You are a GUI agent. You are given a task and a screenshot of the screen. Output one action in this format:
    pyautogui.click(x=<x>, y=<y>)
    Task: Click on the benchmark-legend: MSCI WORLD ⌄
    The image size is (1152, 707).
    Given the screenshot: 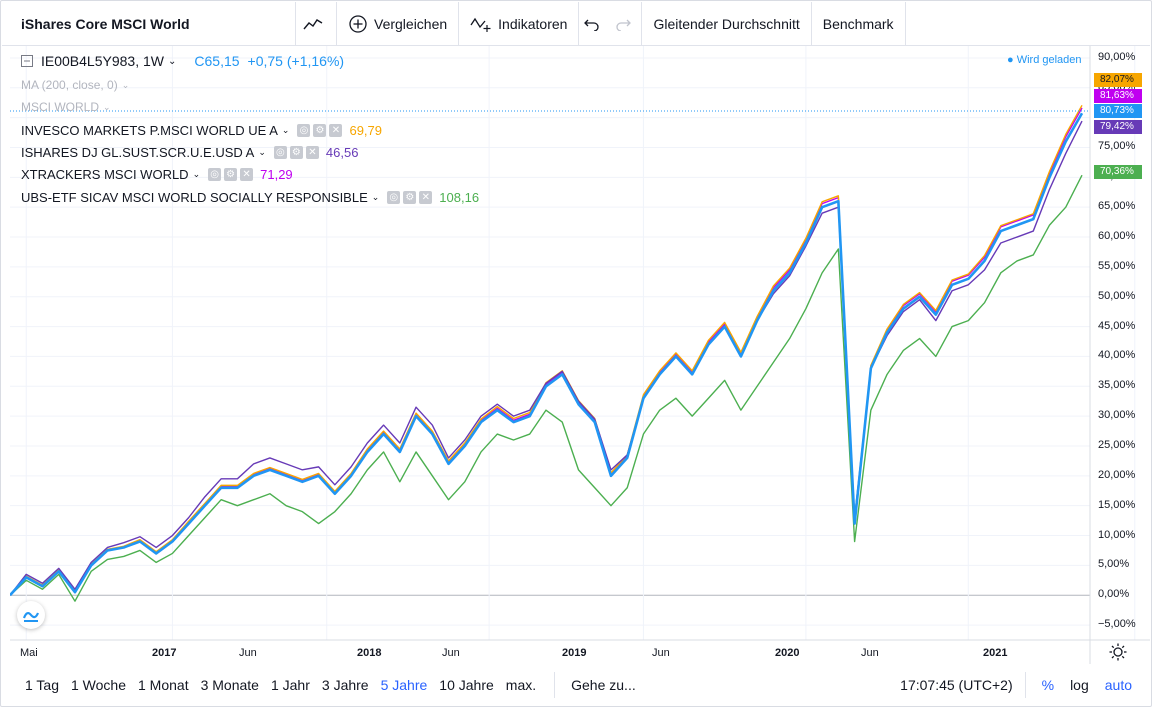 What is the action you would take?
    pyautogui.click(x=66, y=107)
    